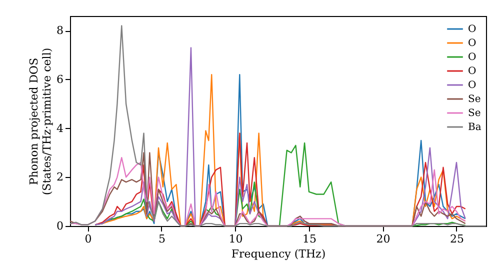 Image resolution: width=500 pixels, height=280 pixels. What do you see at coordinates (457, 239) in the screenshot?
I see `x-tick-label: 25` at bounding box center [457, 239].